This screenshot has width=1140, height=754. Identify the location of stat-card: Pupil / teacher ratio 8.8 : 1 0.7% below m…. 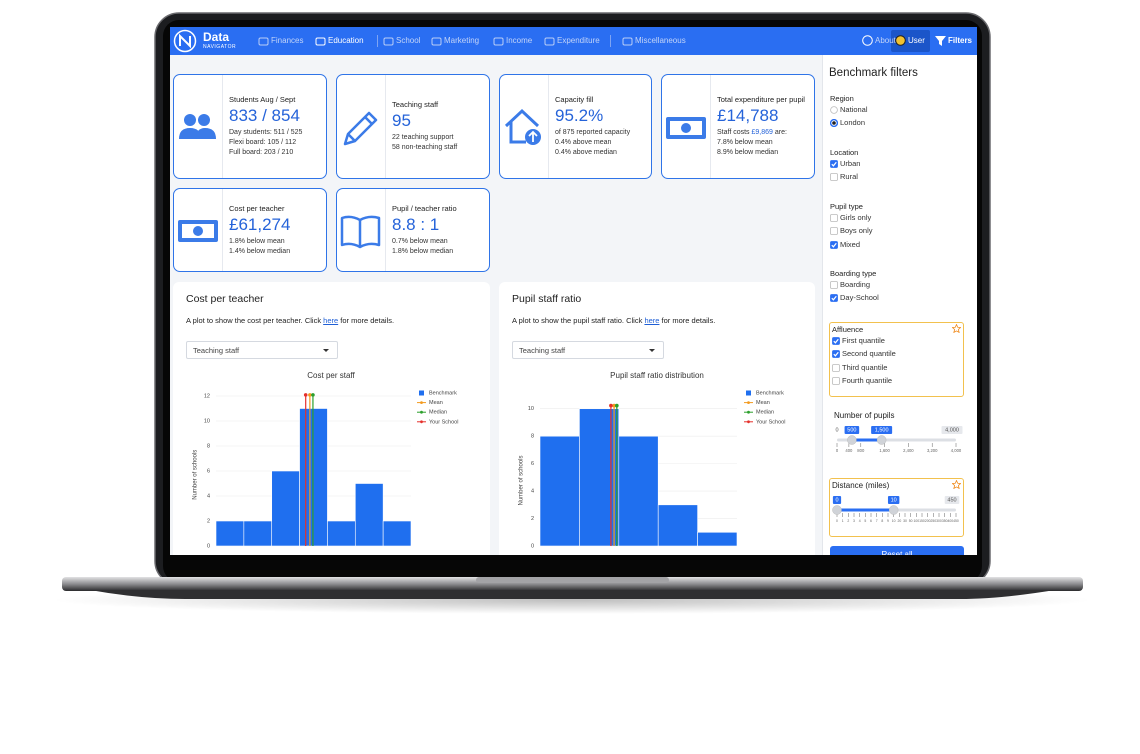
(413, 230).